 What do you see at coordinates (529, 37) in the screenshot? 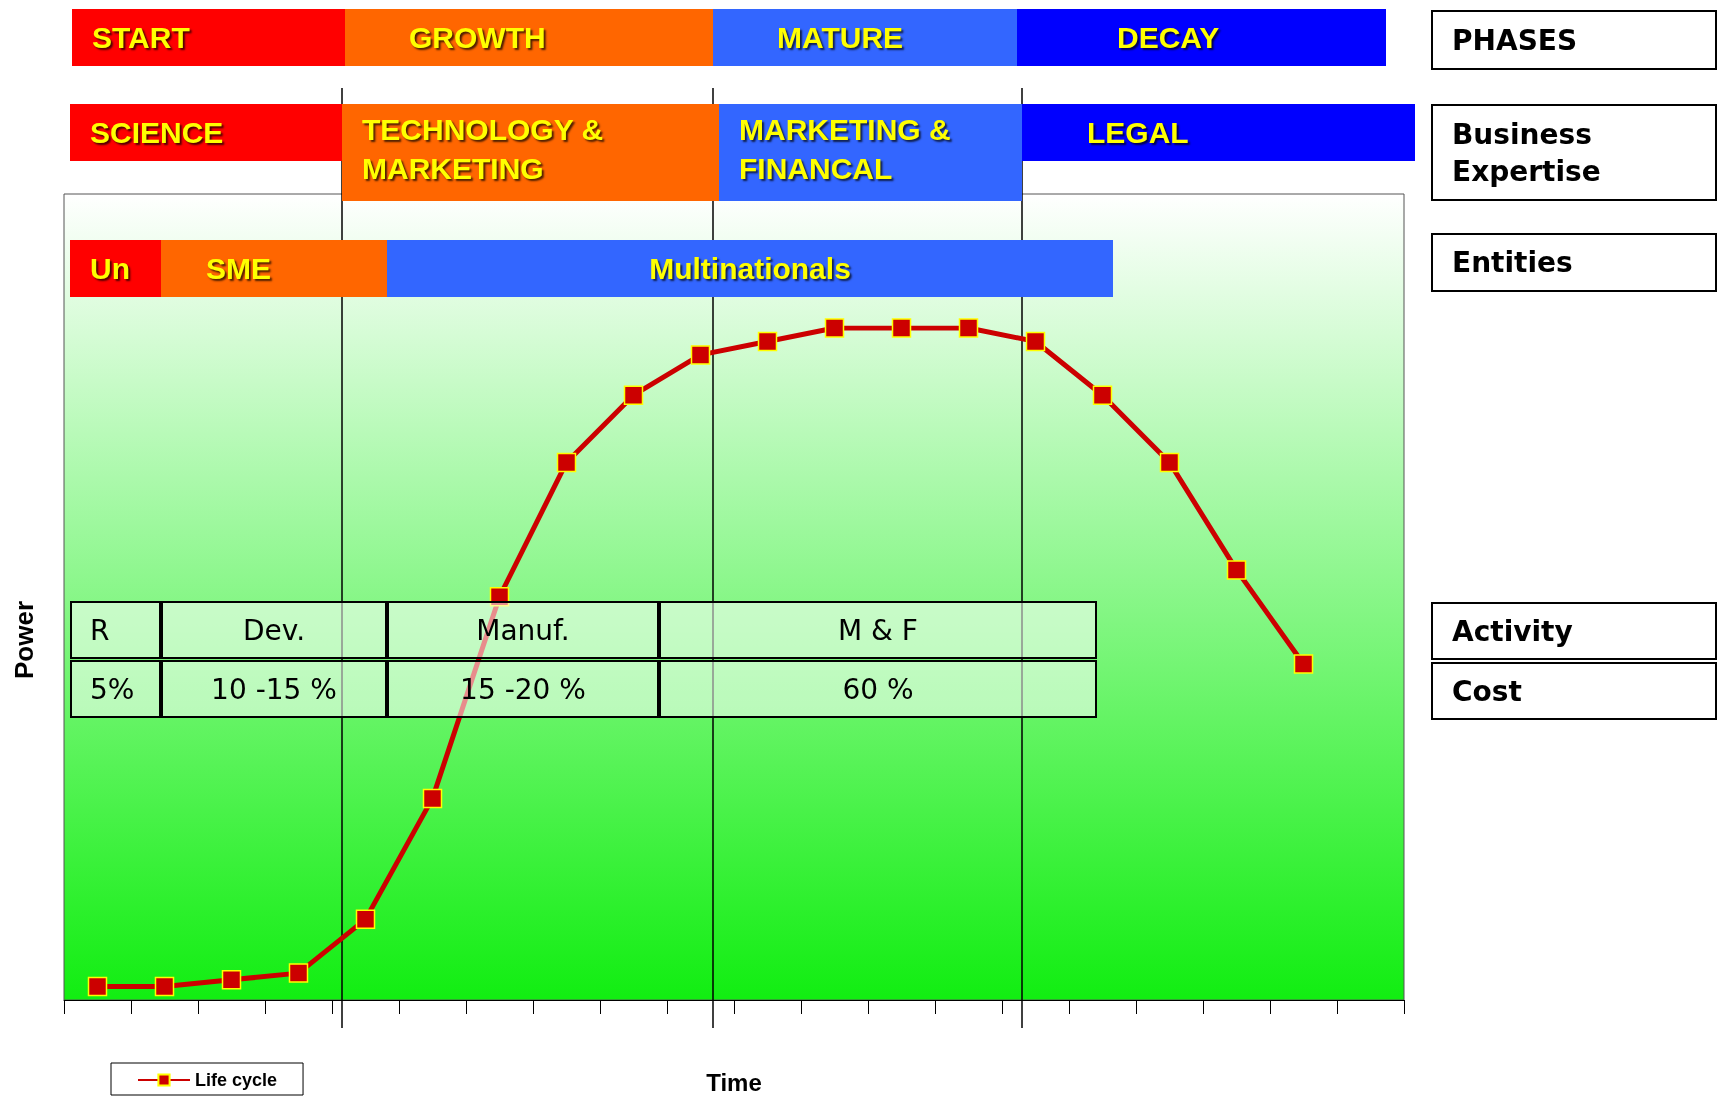
I see `text: GROWTH` at bounding box center [529, 37].